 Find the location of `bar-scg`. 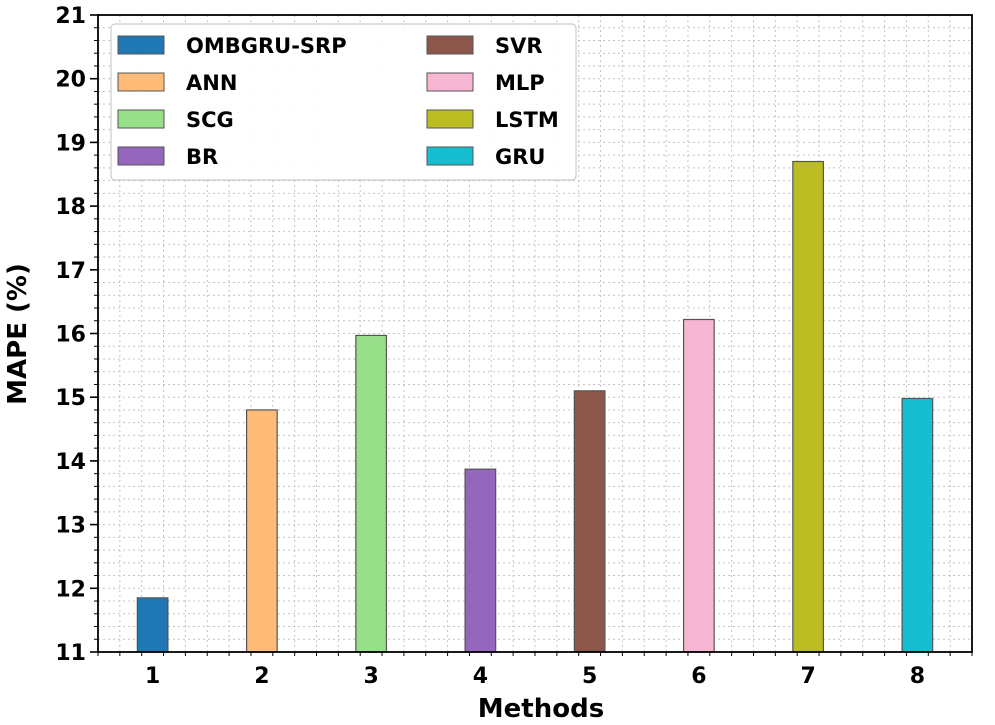

bar-scg is located at coordinates (371, 493).